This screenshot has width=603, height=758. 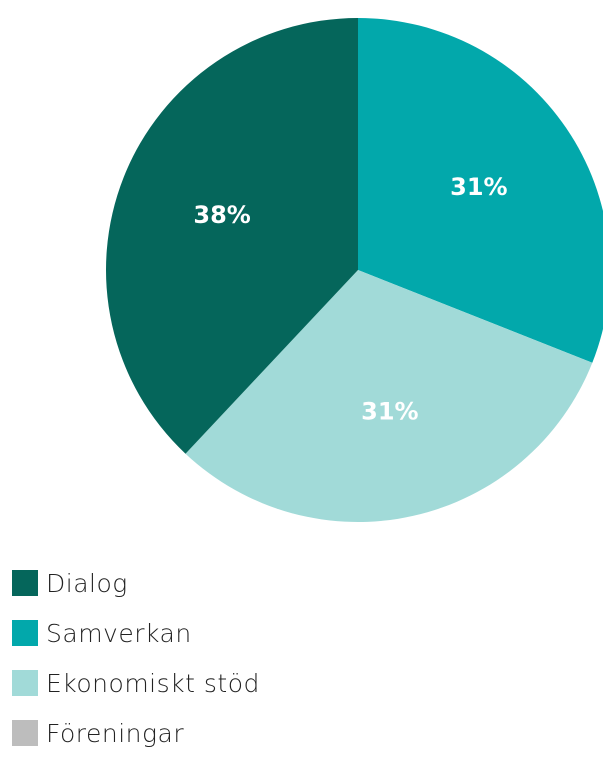 I want to click on legend-swatch-samverkan, so click(x=25, y=633).